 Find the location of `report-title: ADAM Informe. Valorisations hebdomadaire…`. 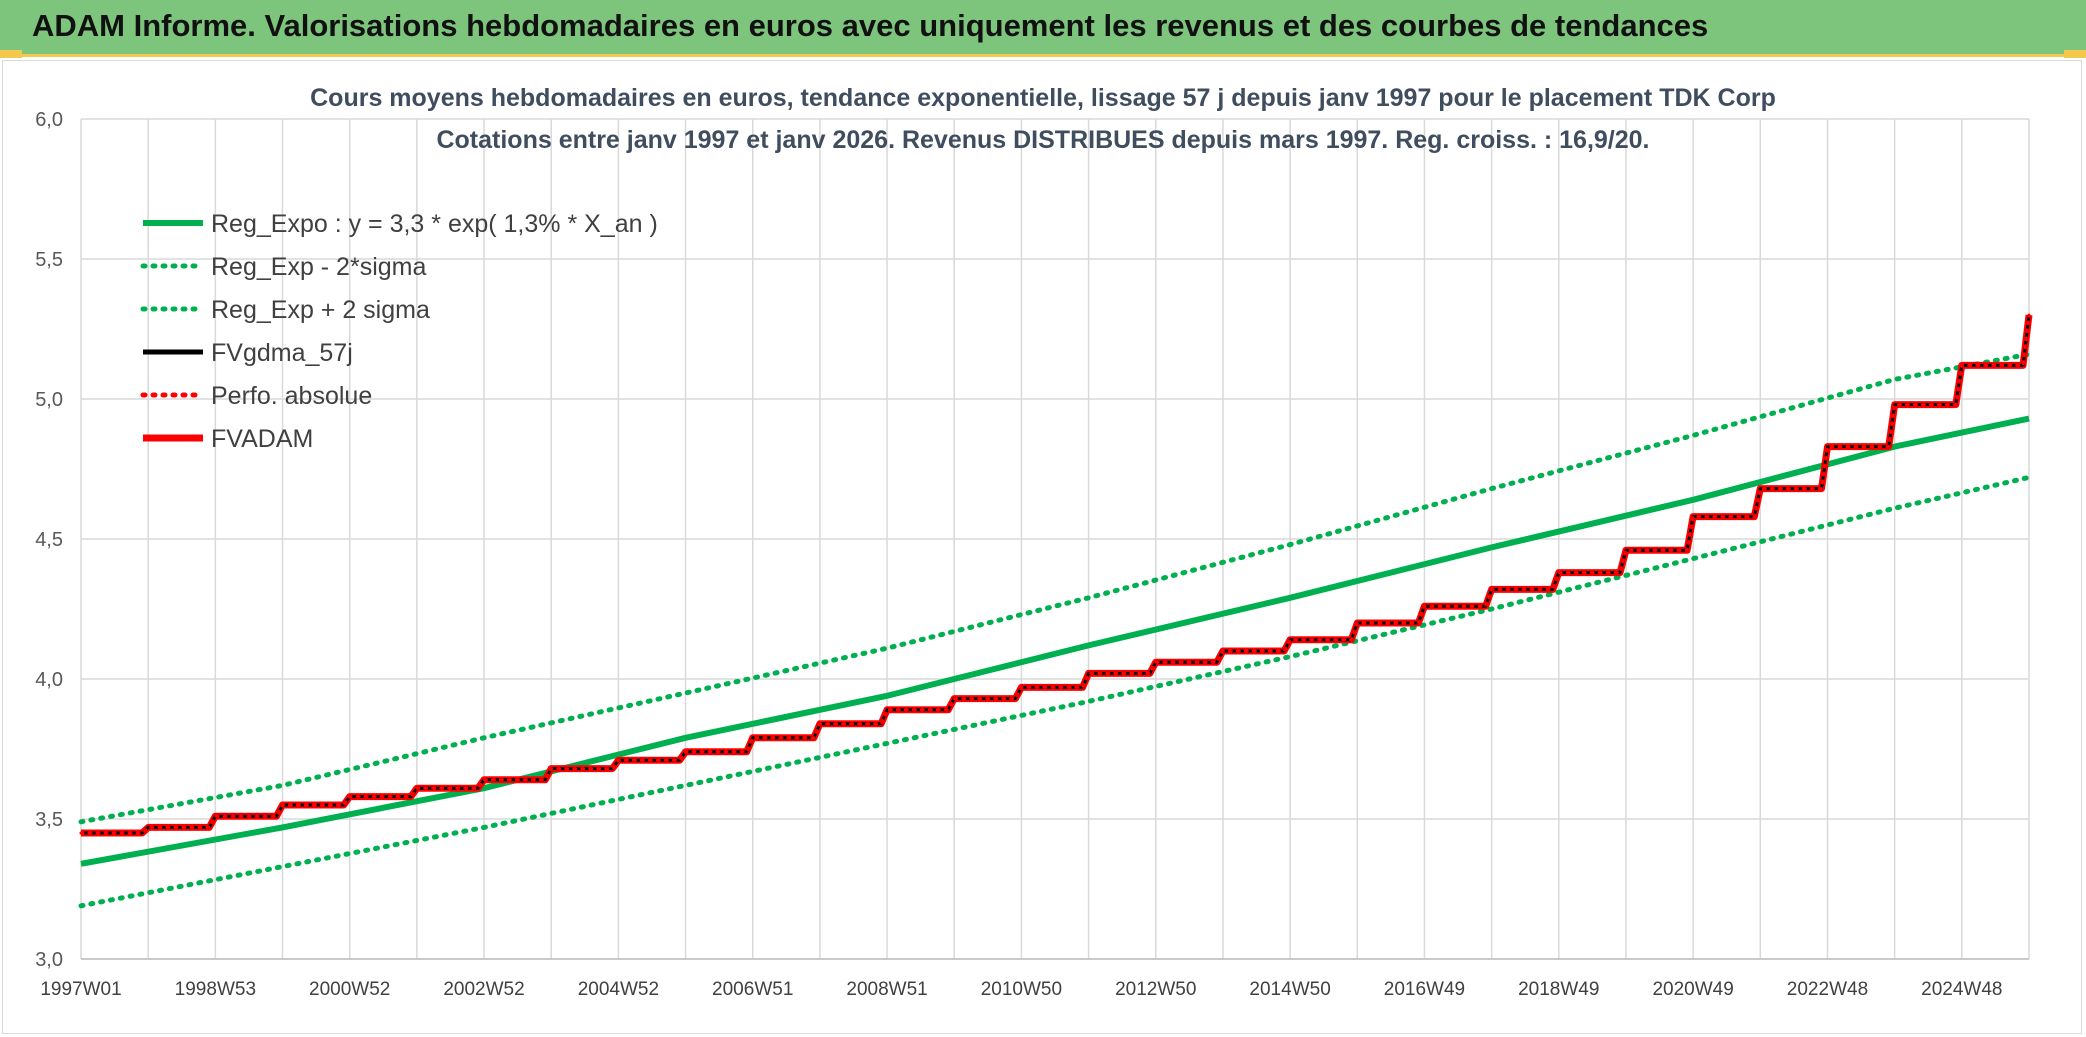

report-title: ADAM Informe. Valorisations hebdomadaire… is located at coordinates (870, 25).